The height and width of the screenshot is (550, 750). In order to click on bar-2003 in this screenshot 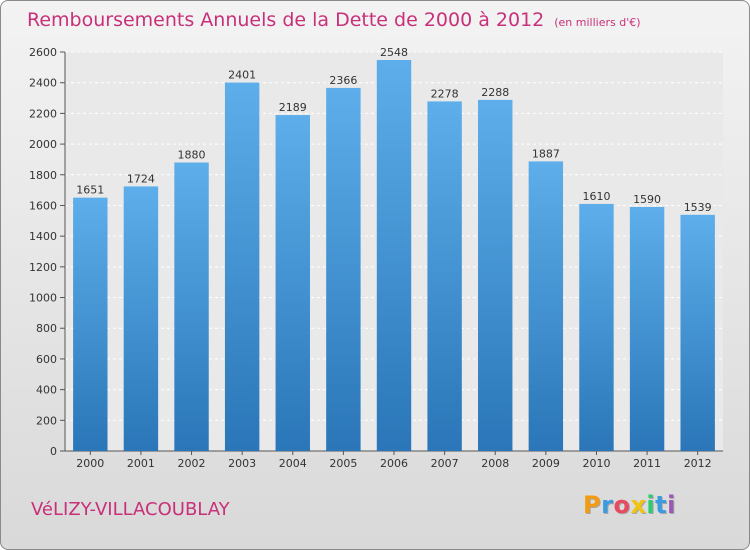, I will do `click(242, 266)`.